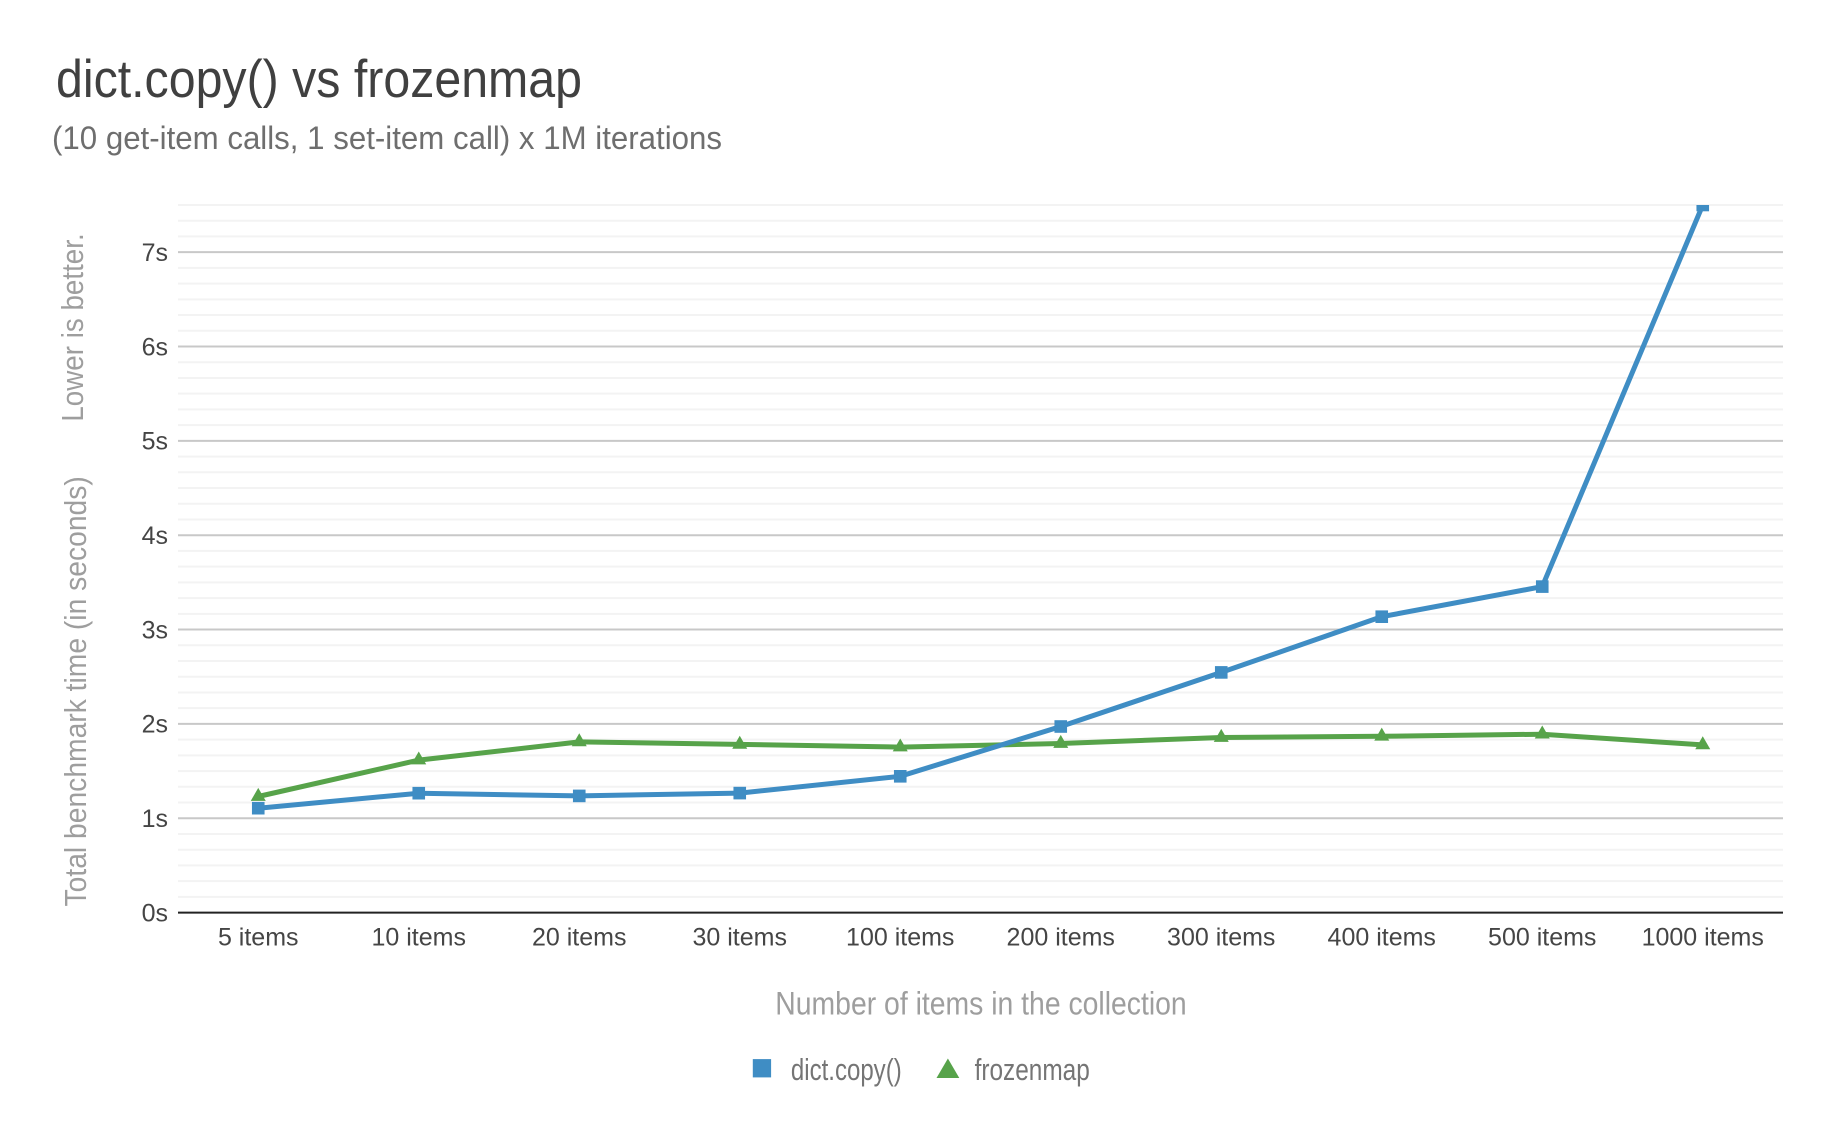 The width and height of the screenshot is (1840, 1138). What do you see at coordinates (900, 937) in the screenshot?
I see `svg-text: 100 items` at bounding box center [900, 937].